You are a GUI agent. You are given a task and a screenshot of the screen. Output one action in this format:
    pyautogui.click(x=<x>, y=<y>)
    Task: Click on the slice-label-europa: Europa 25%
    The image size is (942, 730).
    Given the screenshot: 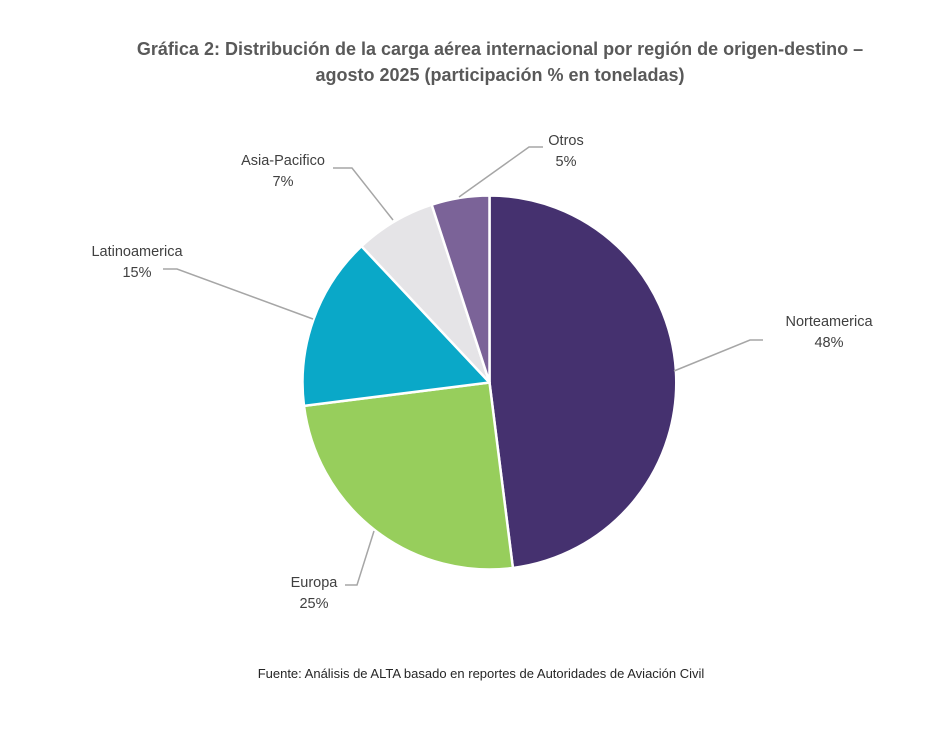 What is the action you would take?
    pyautogui.click(x=314, y=594)
    